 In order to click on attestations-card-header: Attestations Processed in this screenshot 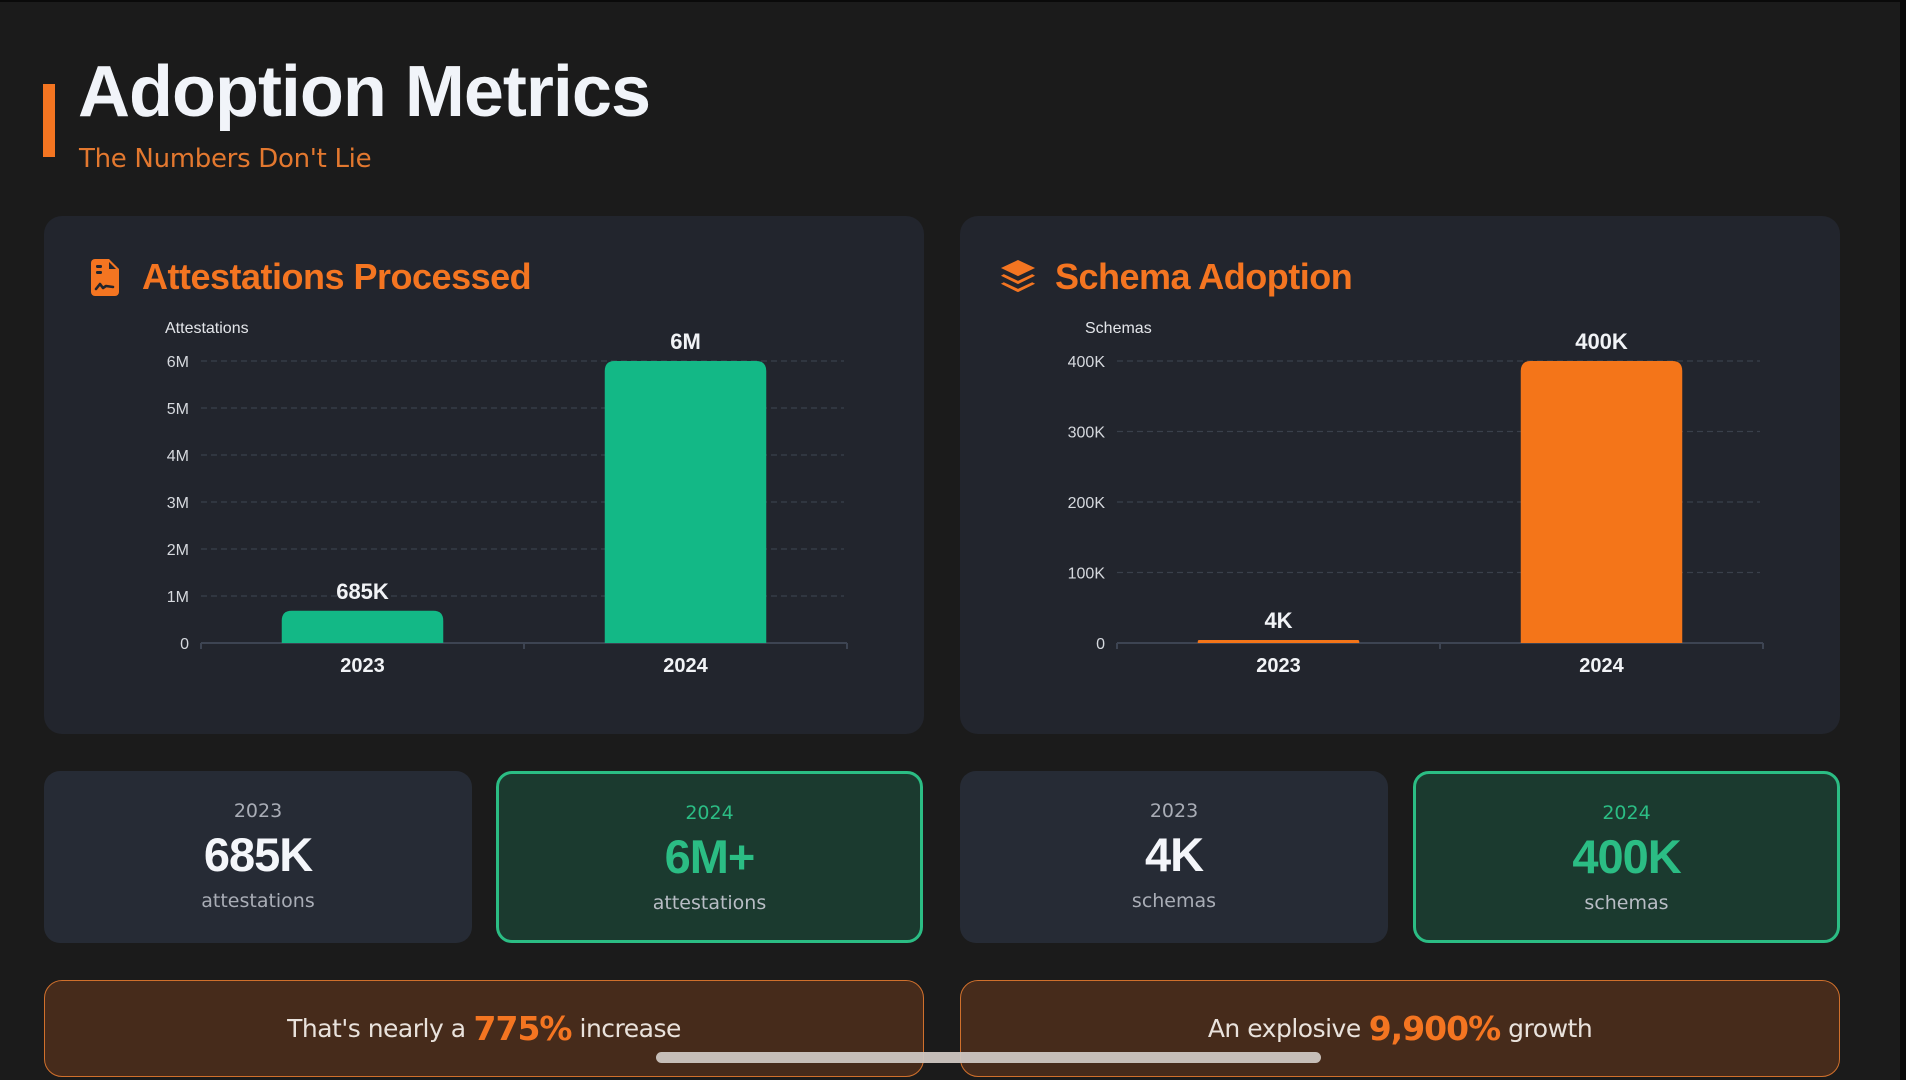, I will do `click(309, 277)`.